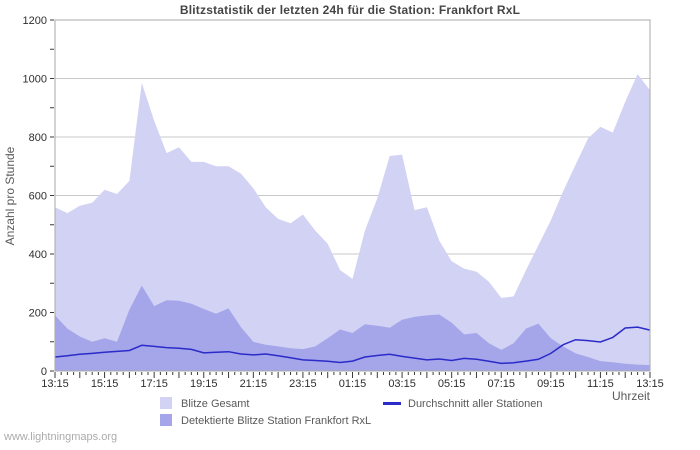 The width and height of the screenshot is (700, 450). I want to click on svg-text: 21:15, so click(254, 384).